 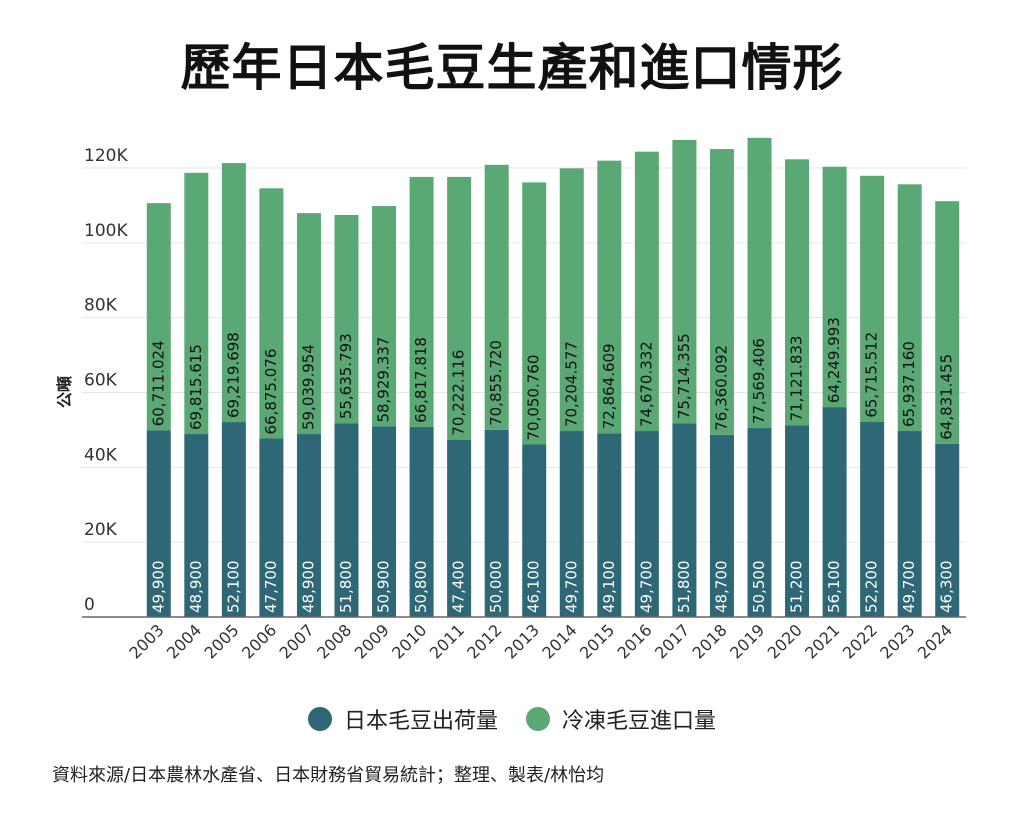 I want to click on x-tick-label: 2023, so click(x=897, y=641).